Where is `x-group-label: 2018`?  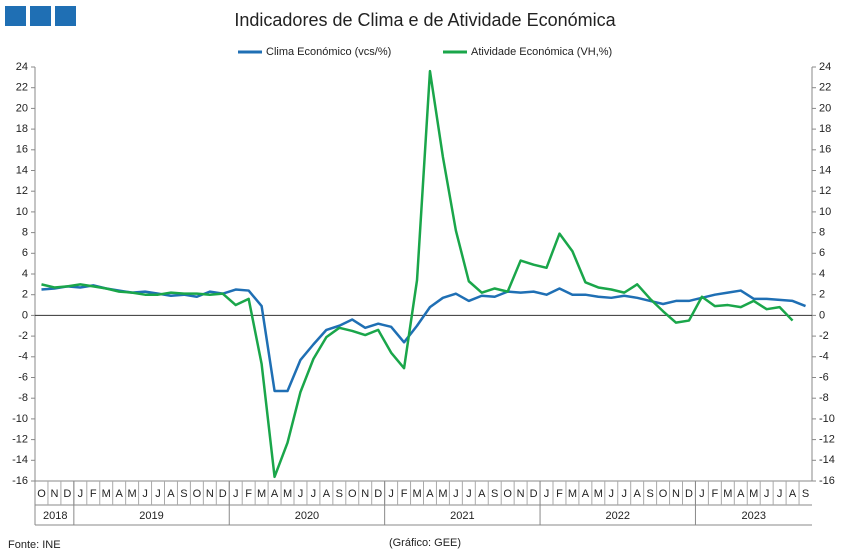 x-group-label: 2018 is located at coordinates (55, 516).